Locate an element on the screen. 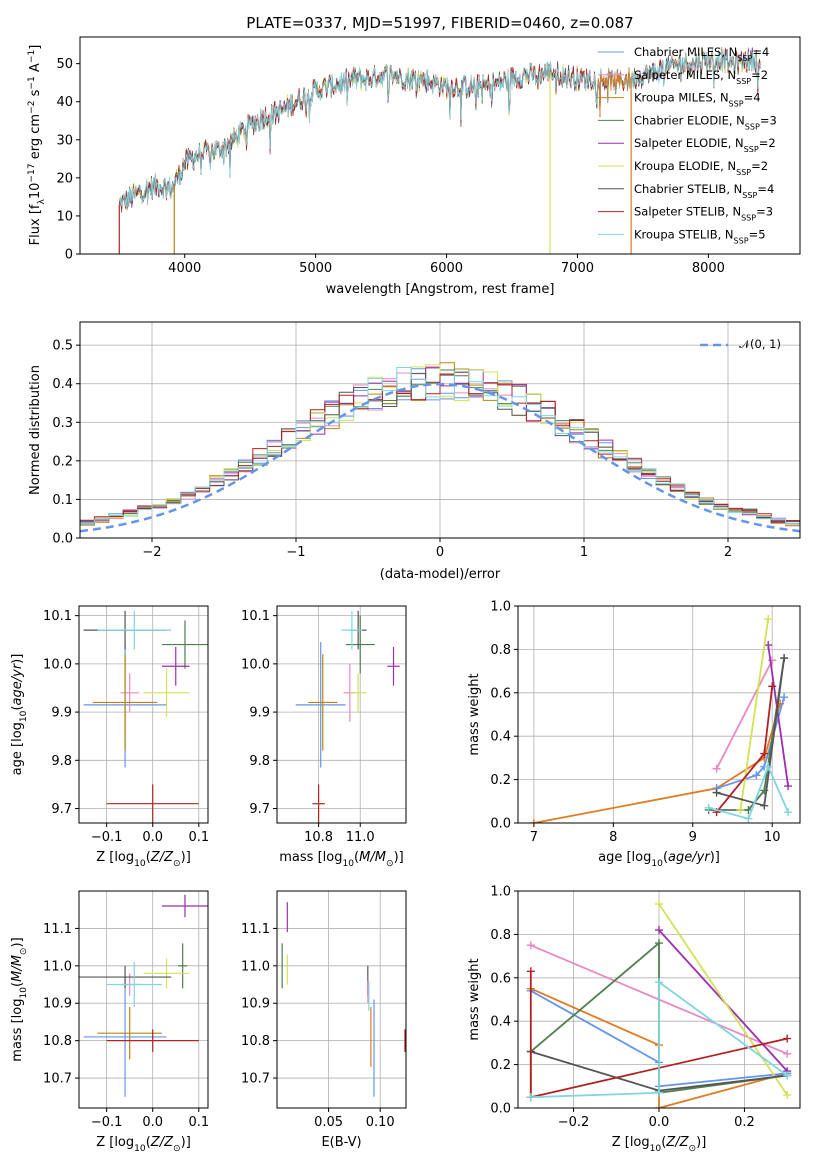 Image resolution: width=819 pixels, height=1170 pixels. y-tick-label: 11.0 is located at coordinates (255, 966).